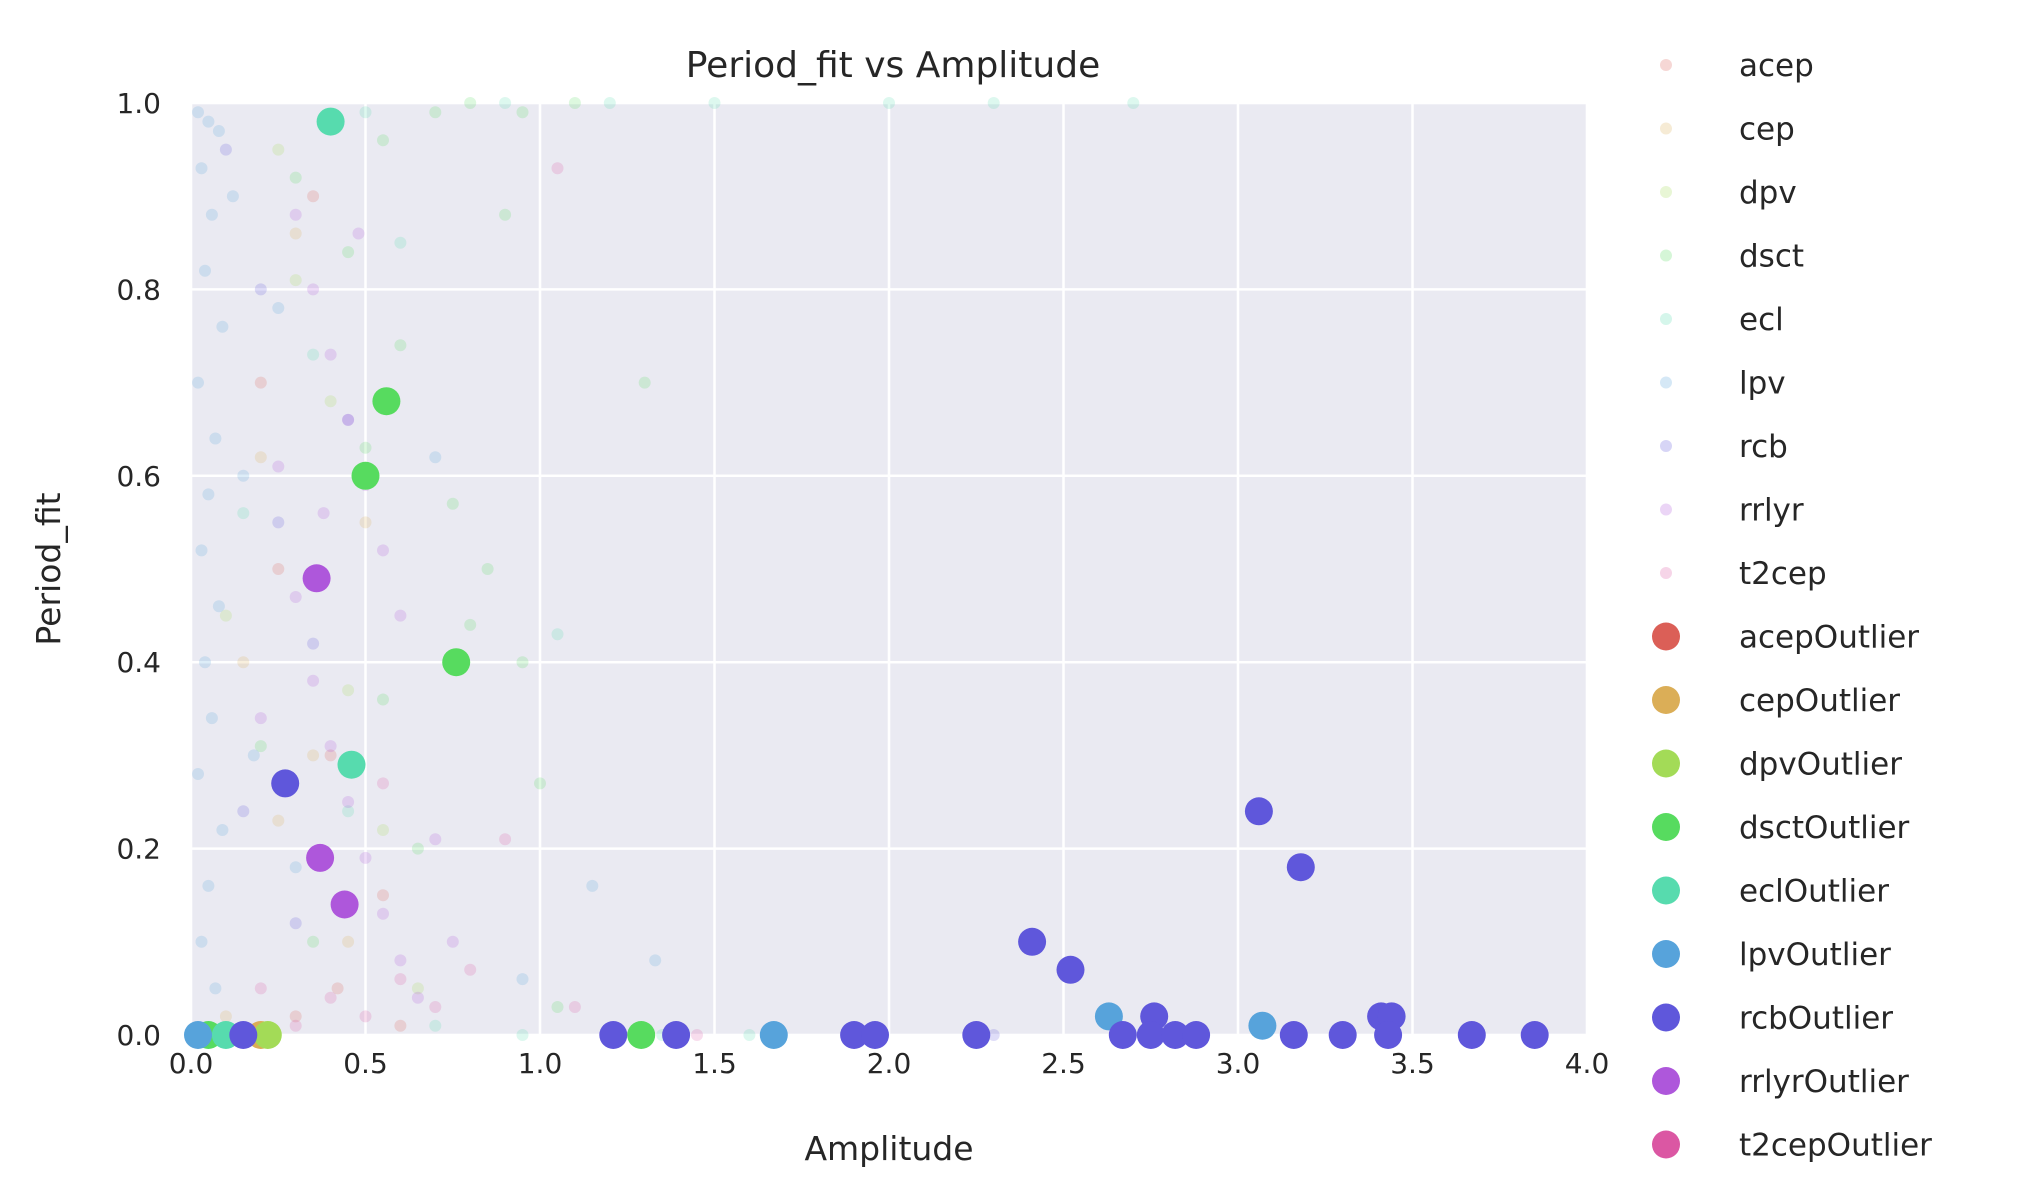 This screenshot has width=2037, height=1203. Describe the element at coordinates (889, 1063) in the screenshot. I see `x-tick-label: 2.0` at that location.